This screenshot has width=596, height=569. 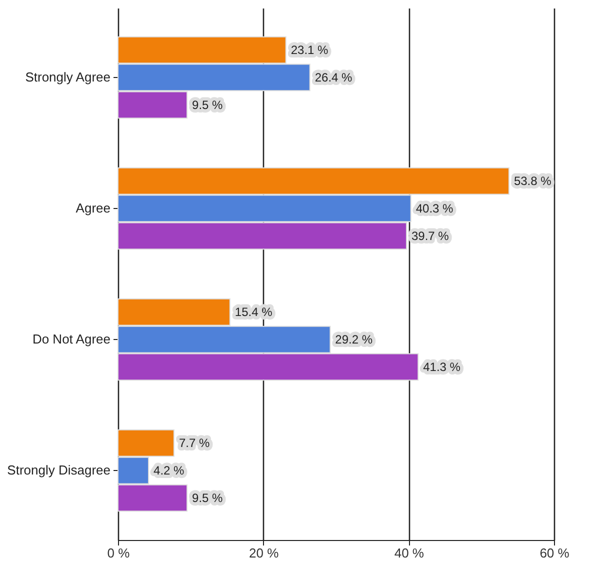 What do you see at coordinates (442, 367) in the screenshot?
I see `data-label: 41.3 %` at bounding box center [442, 367].